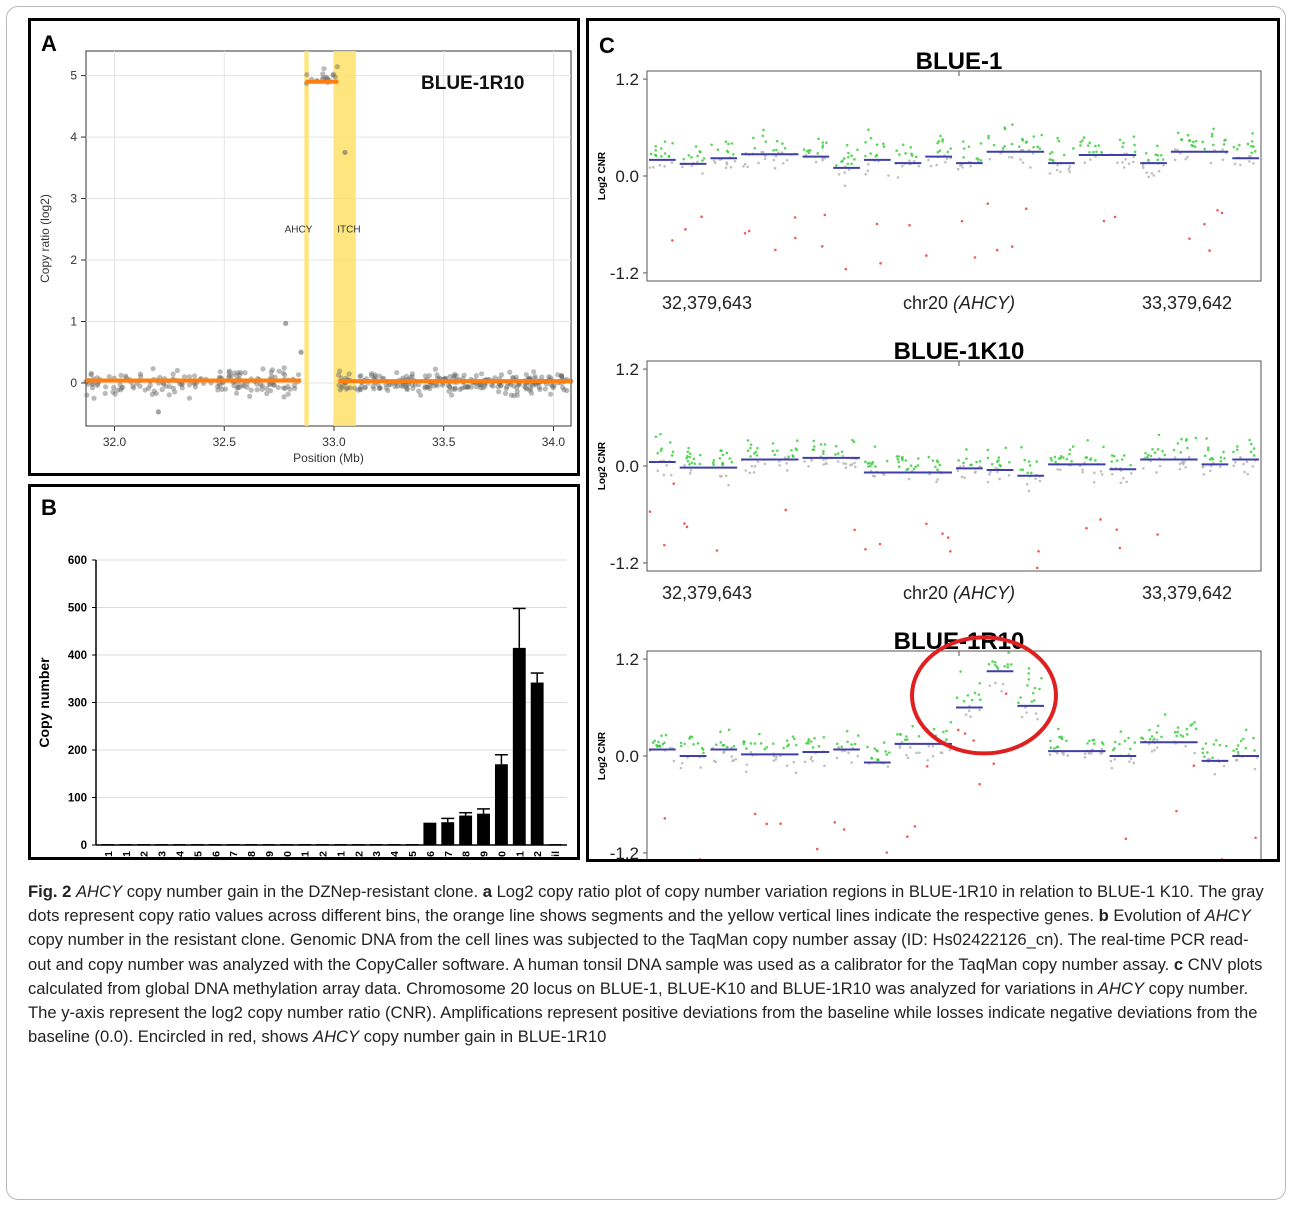 The image size is (1290, 1207). What do you see at coordinates (954, 756) in the screenshot?
I see `plot-area` at bounding box center [954, 756].